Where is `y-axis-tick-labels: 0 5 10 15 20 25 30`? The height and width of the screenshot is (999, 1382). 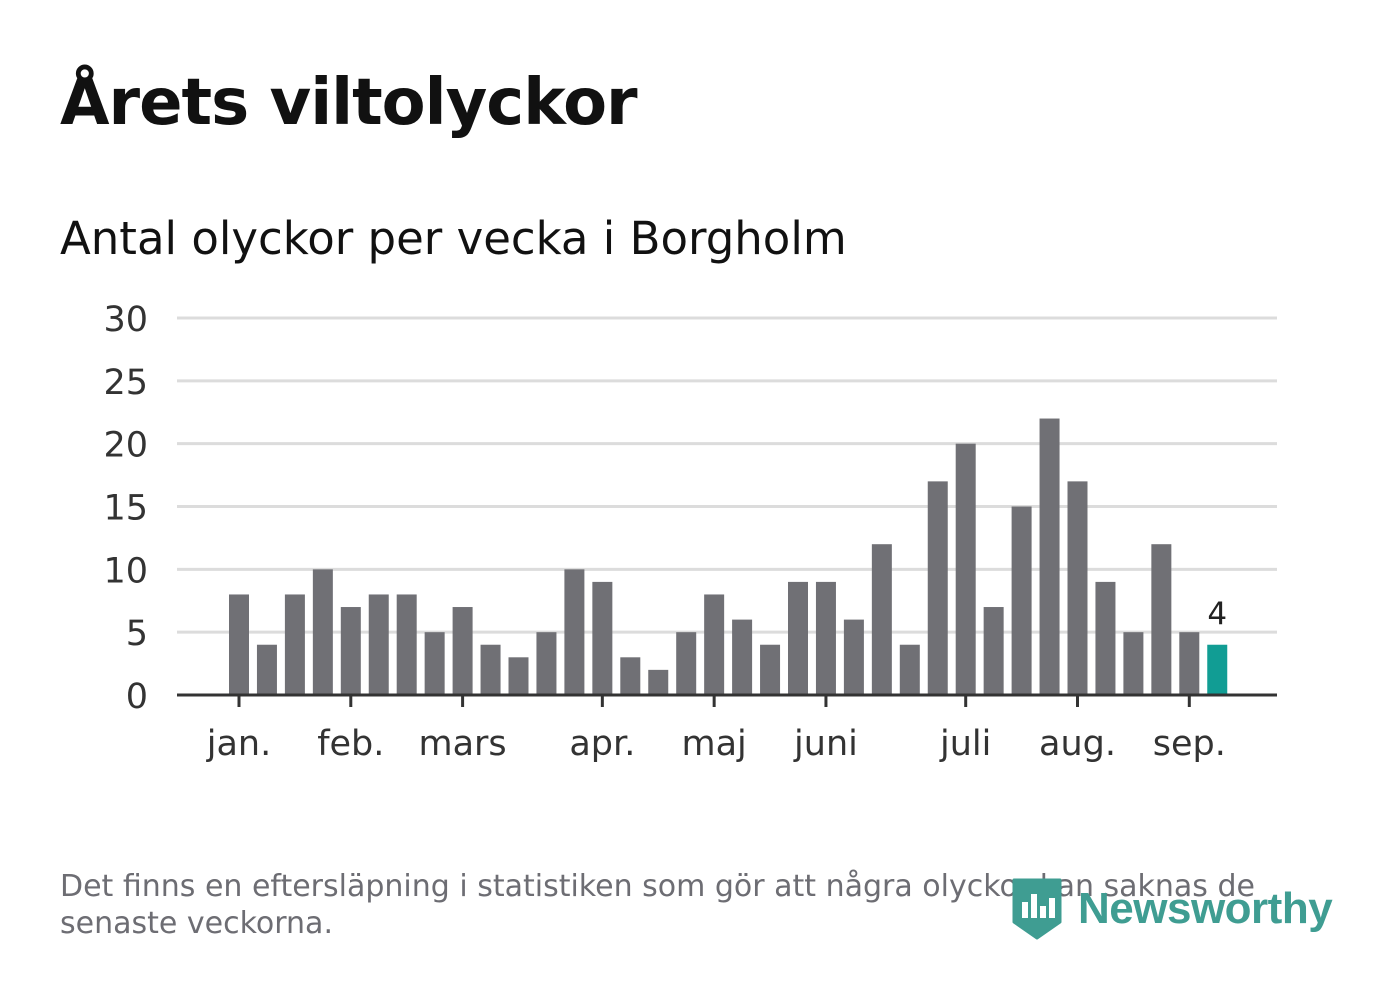 y-axis-tick-labels: 0 5 10 15 20 25 30 is located at coordinates (125, 508).